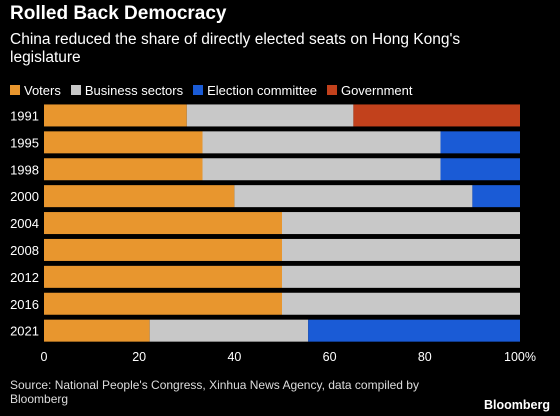  What do you see at coordinates (401, 249) in the screenshot?
I see `bar-2008-business-sectors` at bounding box center [401, 249].